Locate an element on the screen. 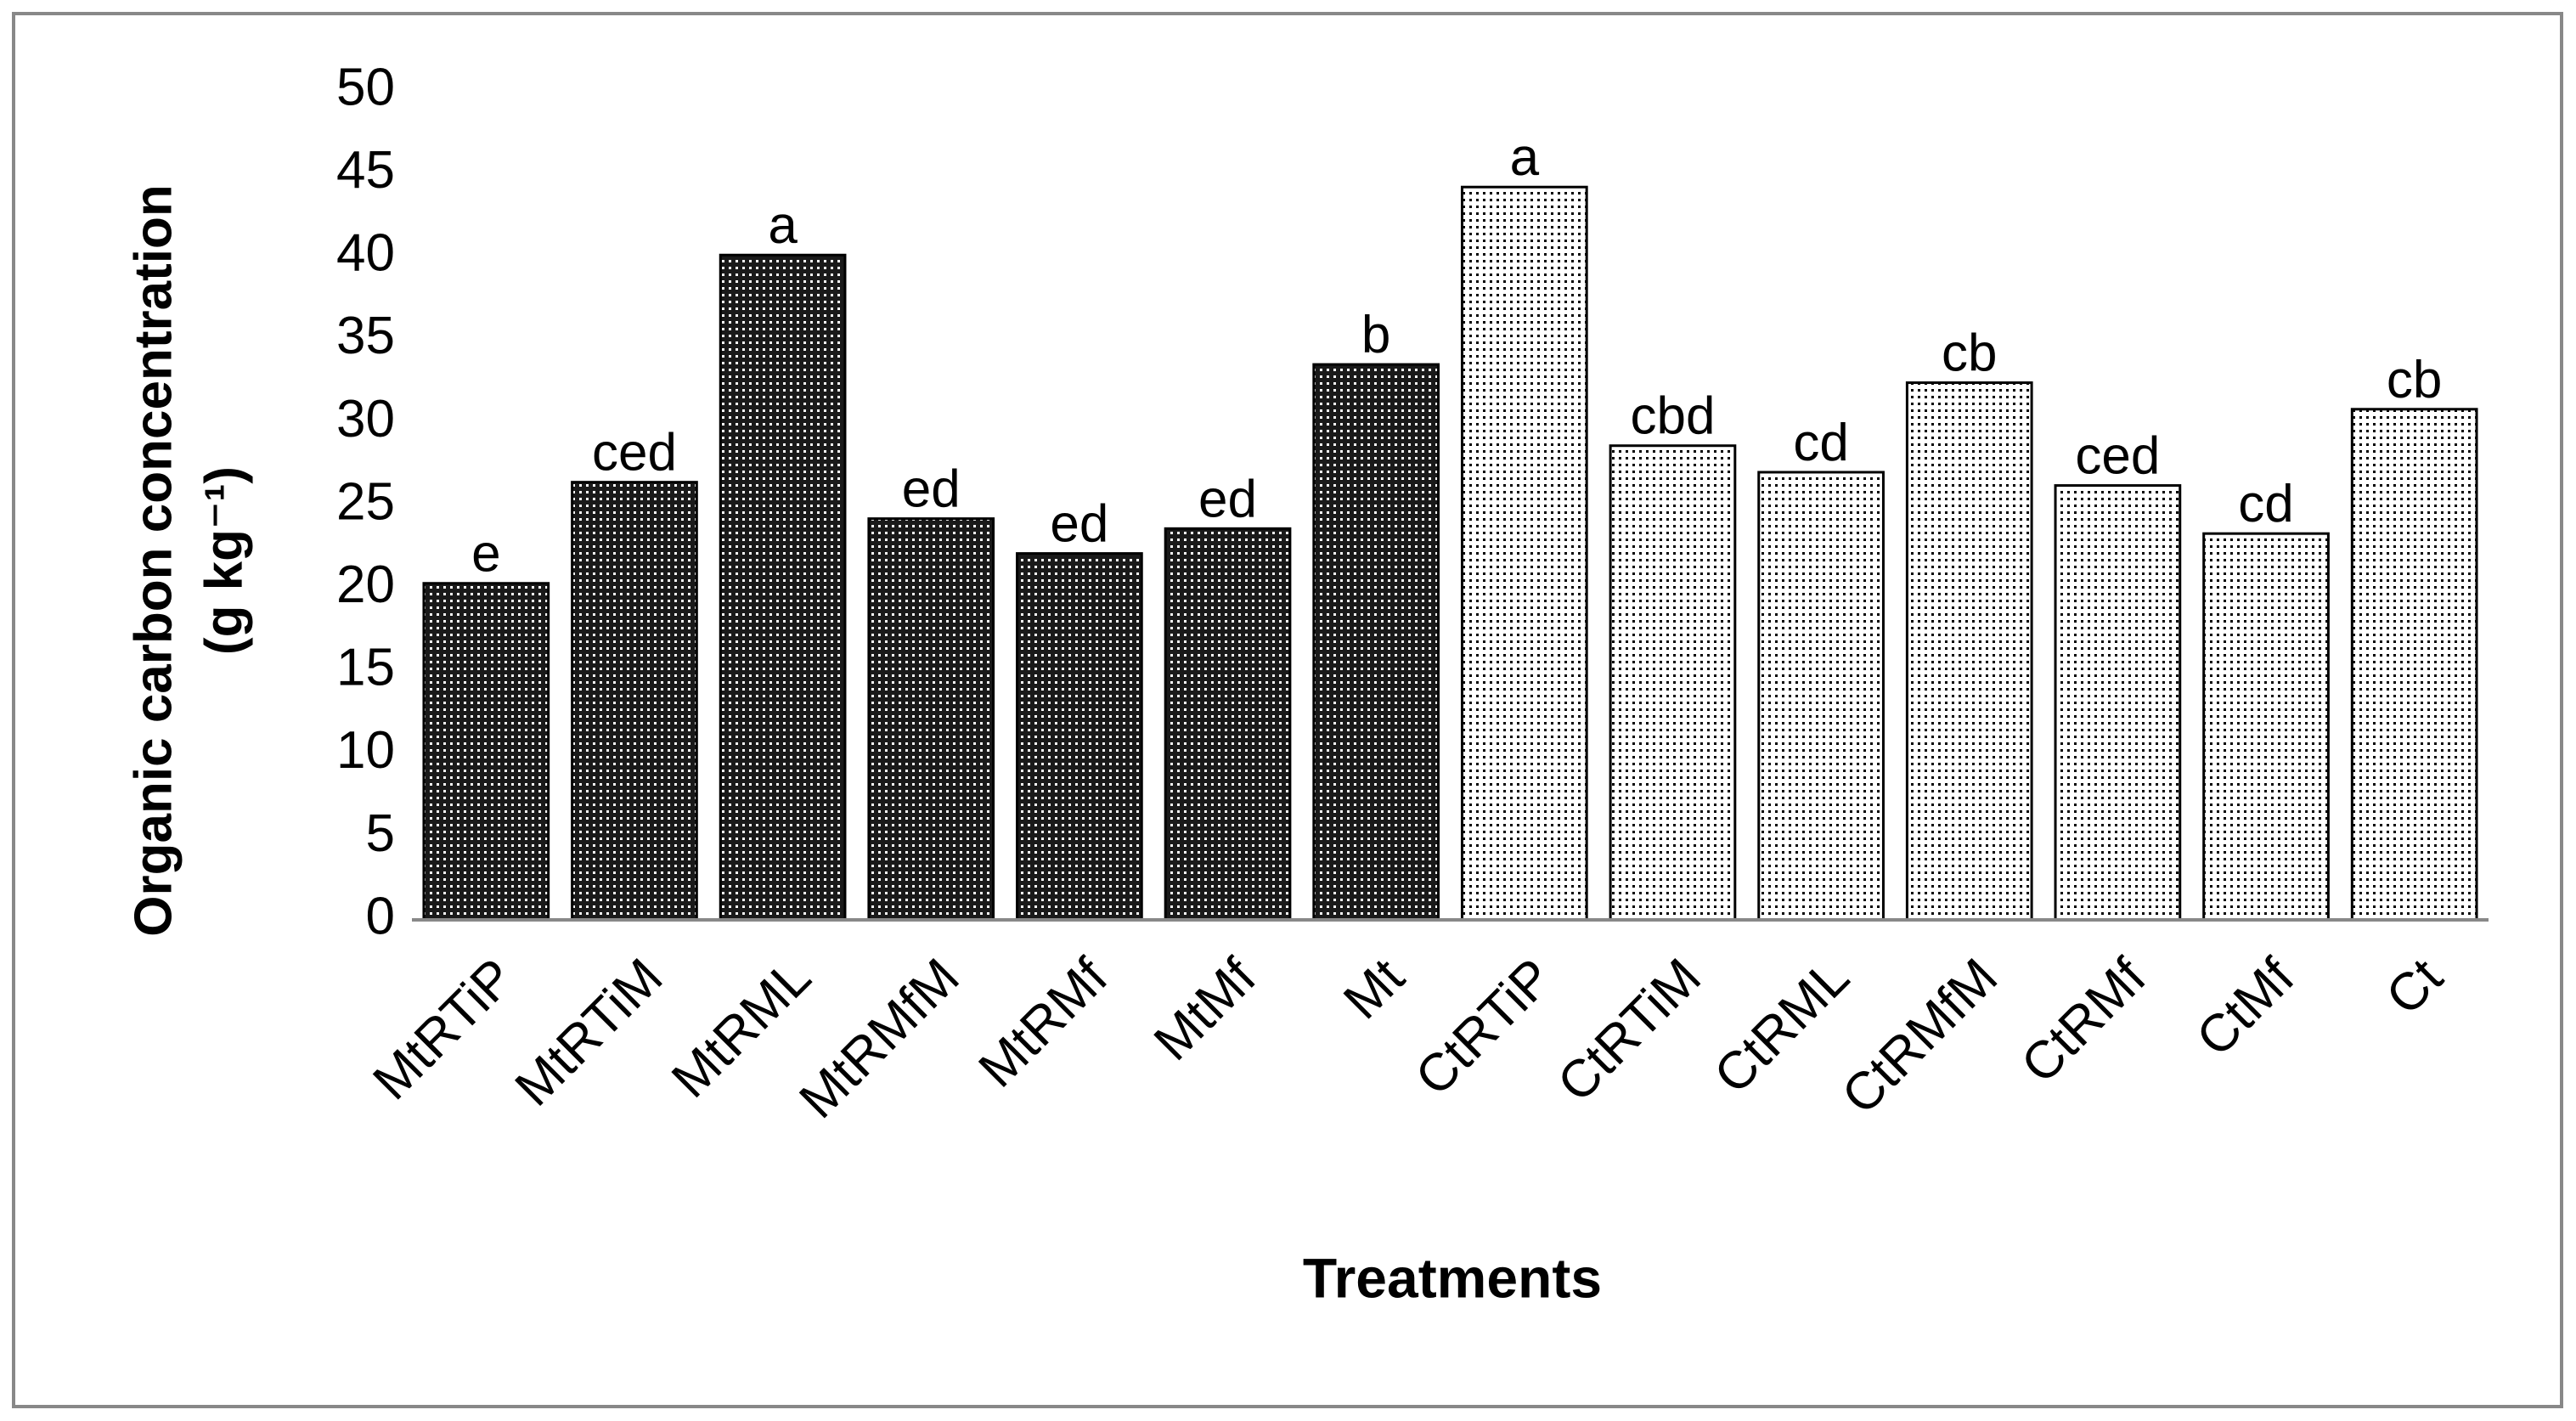  y-tick-label: 45 is located at coordinates (365, 171).